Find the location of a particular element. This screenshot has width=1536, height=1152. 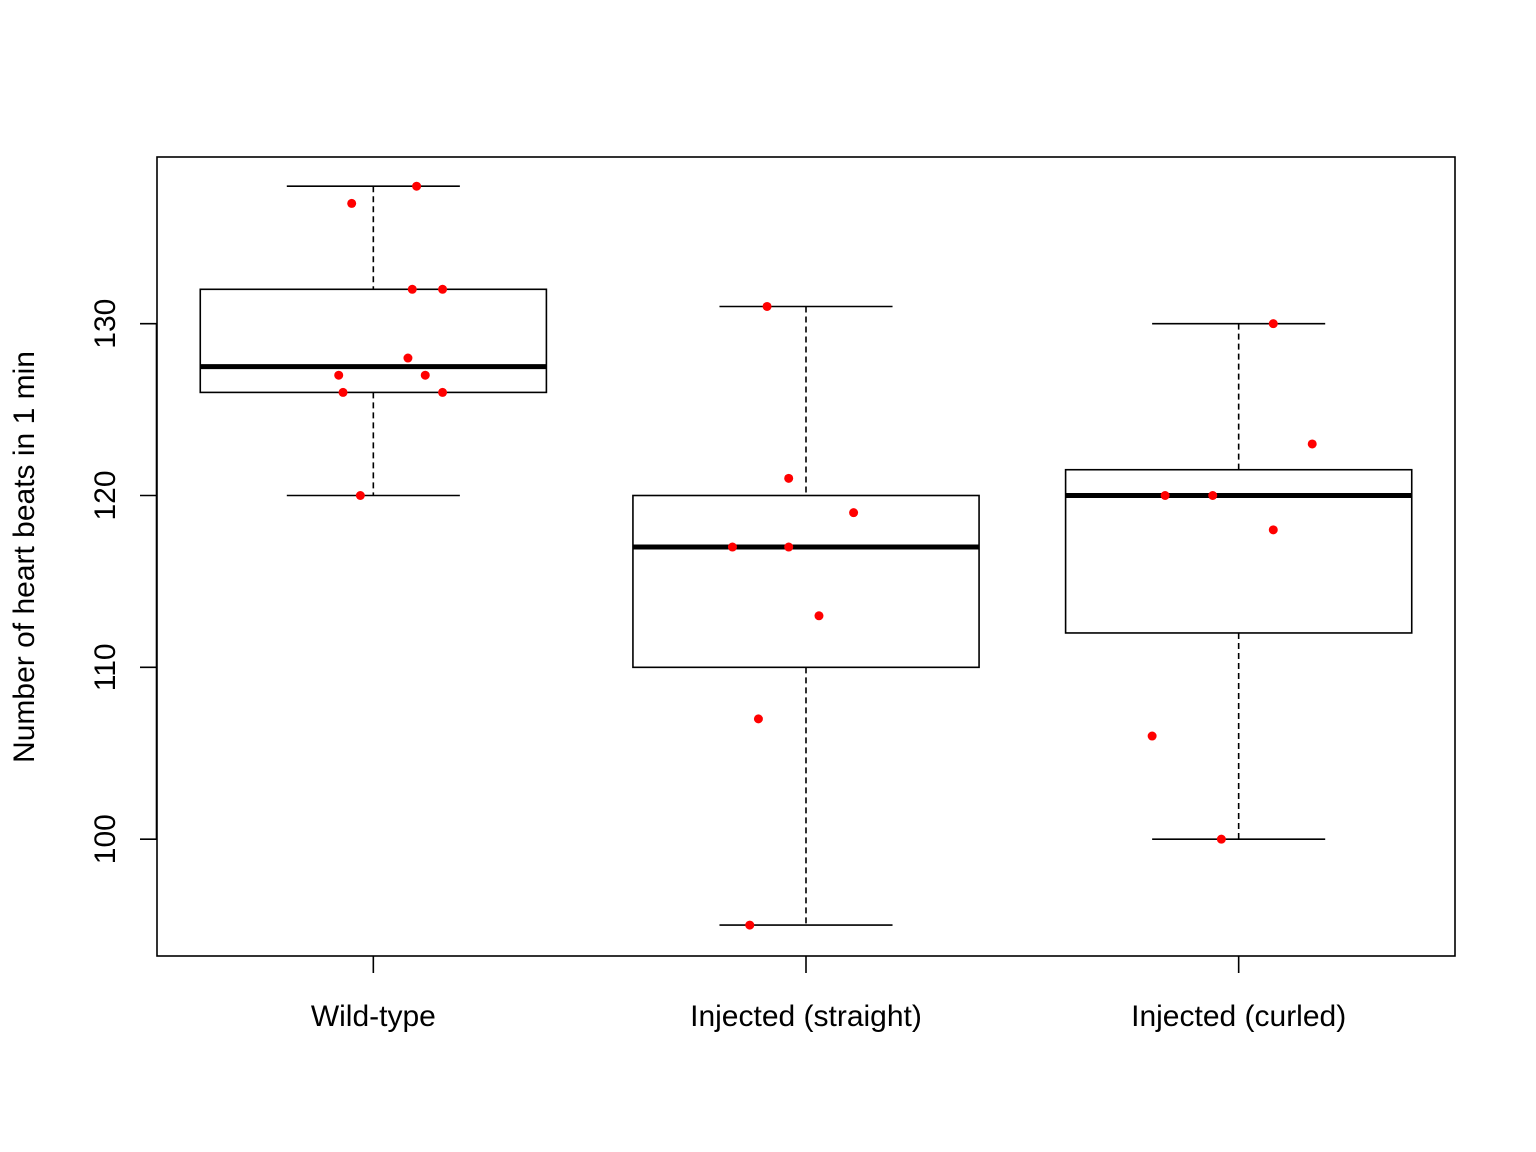

y-tick-label: 100 is located at coordinates (105, 839).